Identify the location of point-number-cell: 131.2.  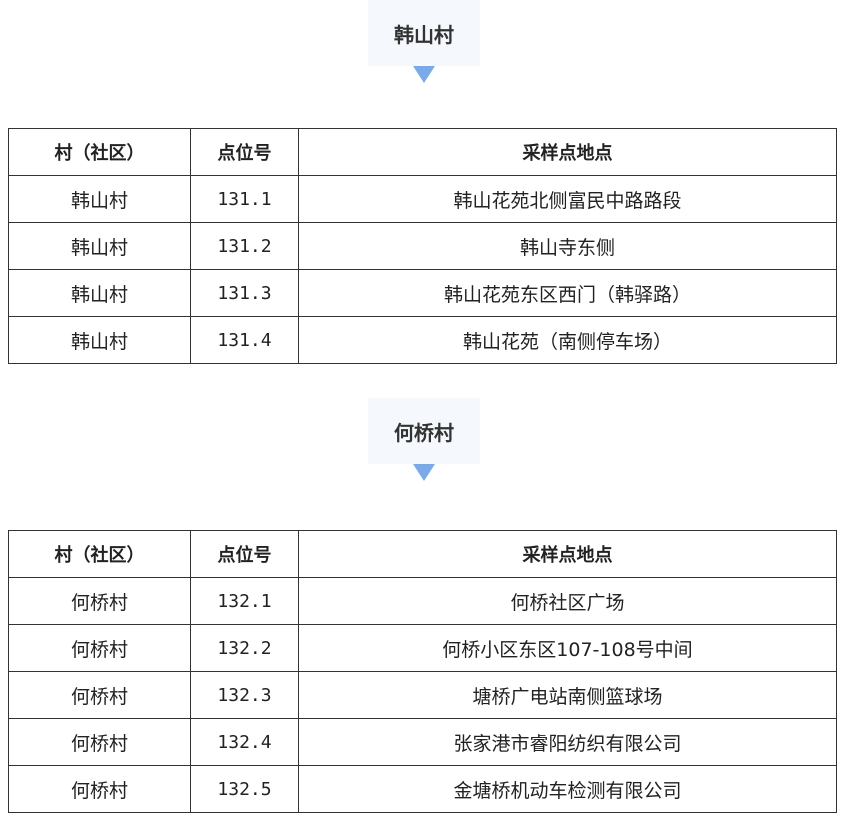
(244, 246).